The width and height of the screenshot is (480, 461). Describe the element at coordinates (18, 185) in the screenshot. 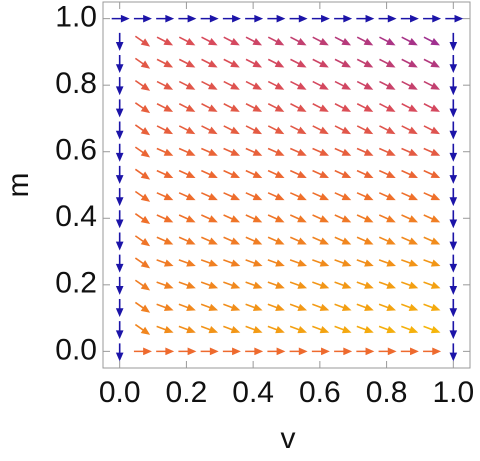

I see `y-axis-label: m` at that location.